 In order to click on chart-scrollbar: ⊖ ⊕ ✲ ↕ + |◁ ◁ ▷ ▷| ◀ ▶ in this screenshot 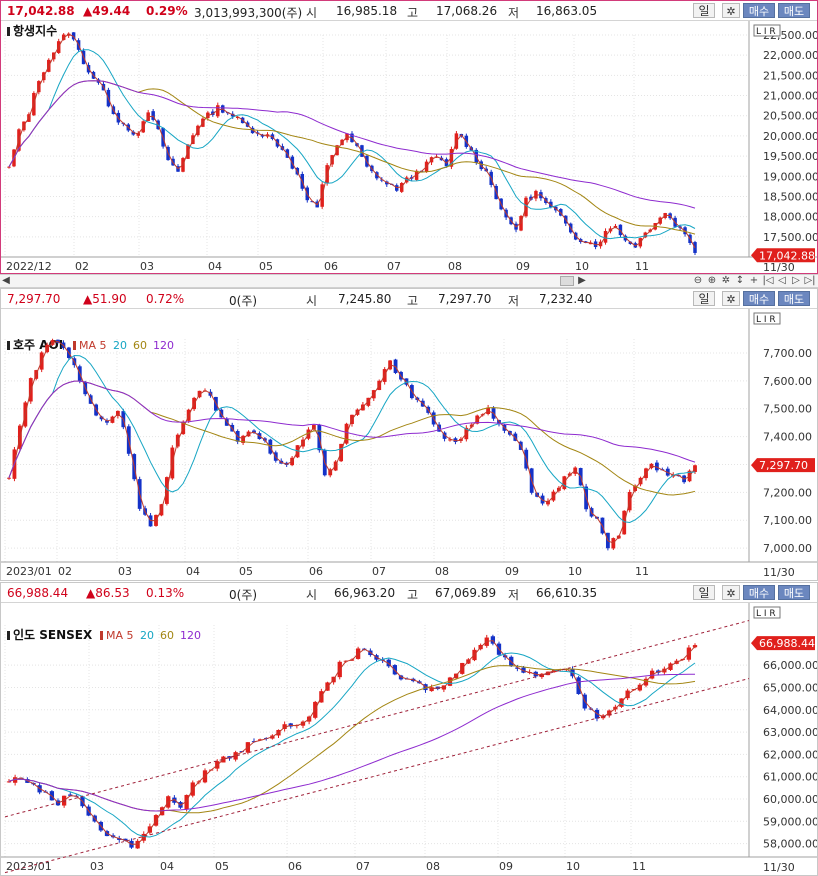, I will do `click(409, 281)`.